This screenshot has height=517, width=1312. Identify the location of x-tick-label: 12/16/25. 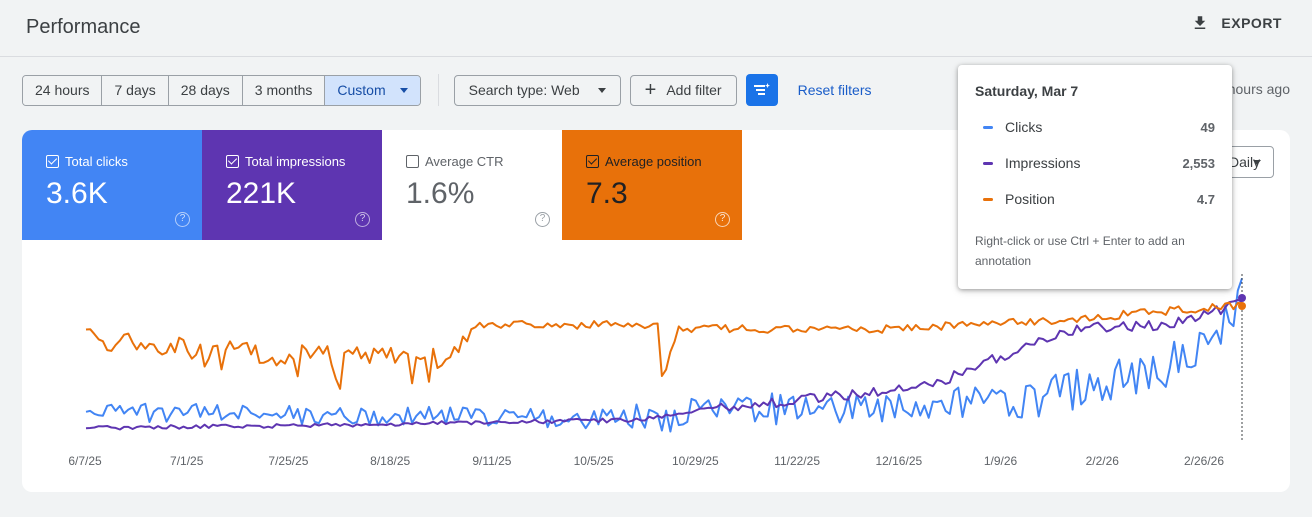
(898, 461).